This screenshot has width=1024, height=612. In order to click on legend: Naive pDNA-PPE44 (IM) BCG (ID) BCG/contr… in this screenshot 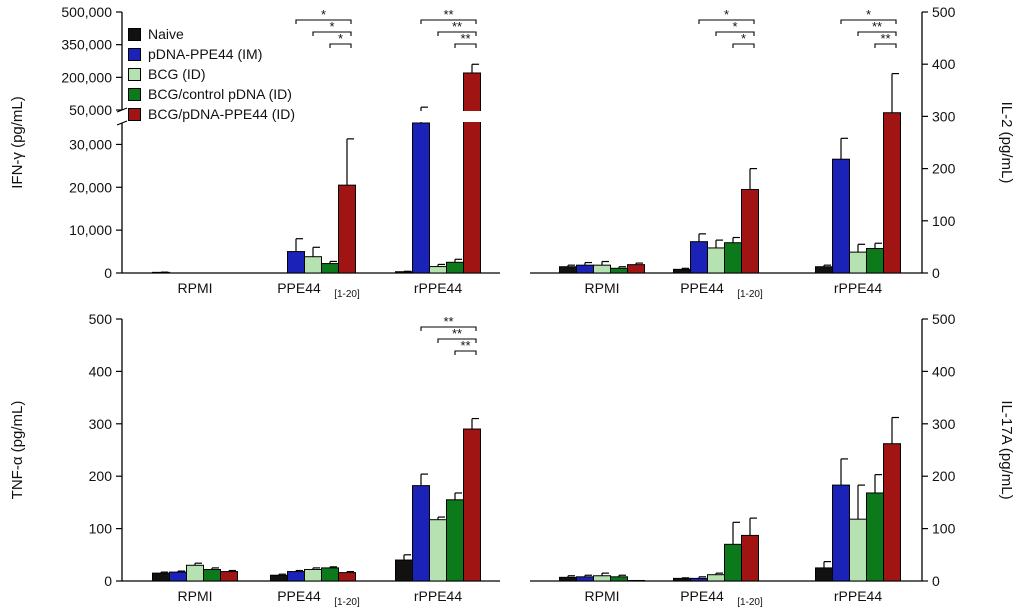, I will do `click(211, 74)`.